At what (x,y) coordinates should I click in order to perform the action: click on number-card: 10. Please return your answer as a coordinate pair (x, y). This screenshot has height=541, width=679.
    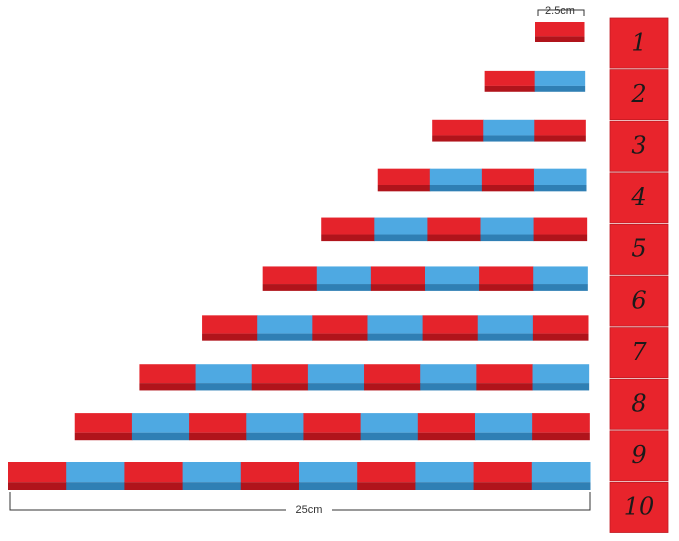
    Looking at the image, I should click on (639, 507).